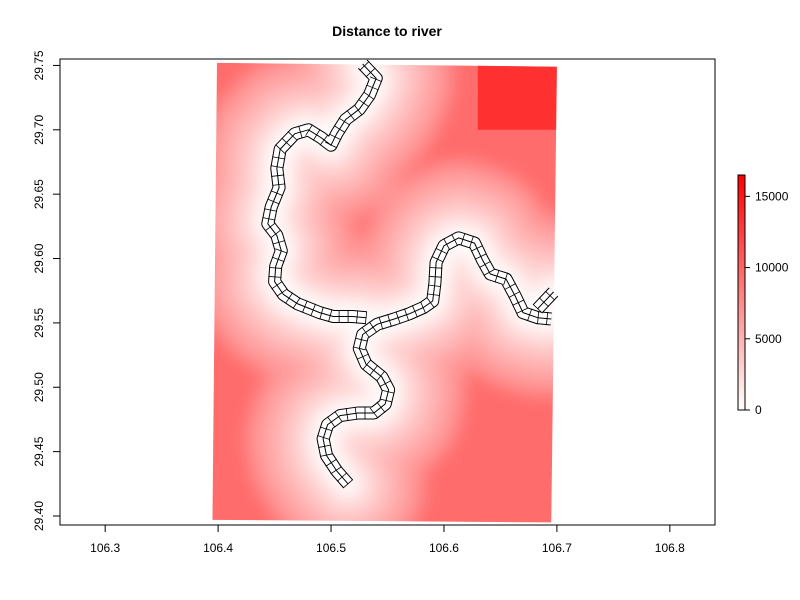 The height and width of the screenshot is (600, 800). What do you see at coordinates (331, 548) in the screenshot?
I see `x-tick-label: 106.5` at bounding box center [331, 548].